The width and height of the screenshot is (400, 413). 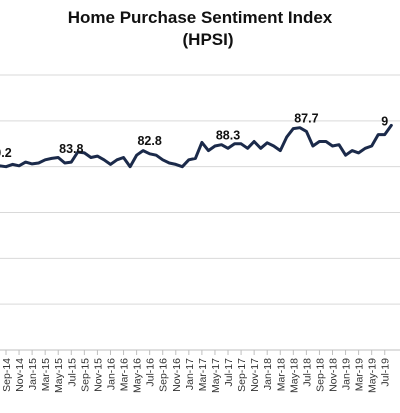 What do you see at coordinates (360, 374) in the screenshot?
I see `x-tick-label: Mar-19` at bounding box center [360, 374].